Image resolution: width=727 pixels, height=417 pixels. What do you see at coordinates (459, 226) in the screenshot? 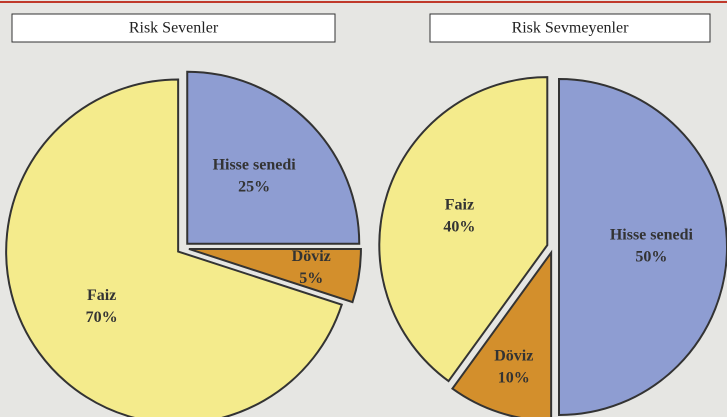
I see `value-label: 40%` at bounding box center [459, 226].